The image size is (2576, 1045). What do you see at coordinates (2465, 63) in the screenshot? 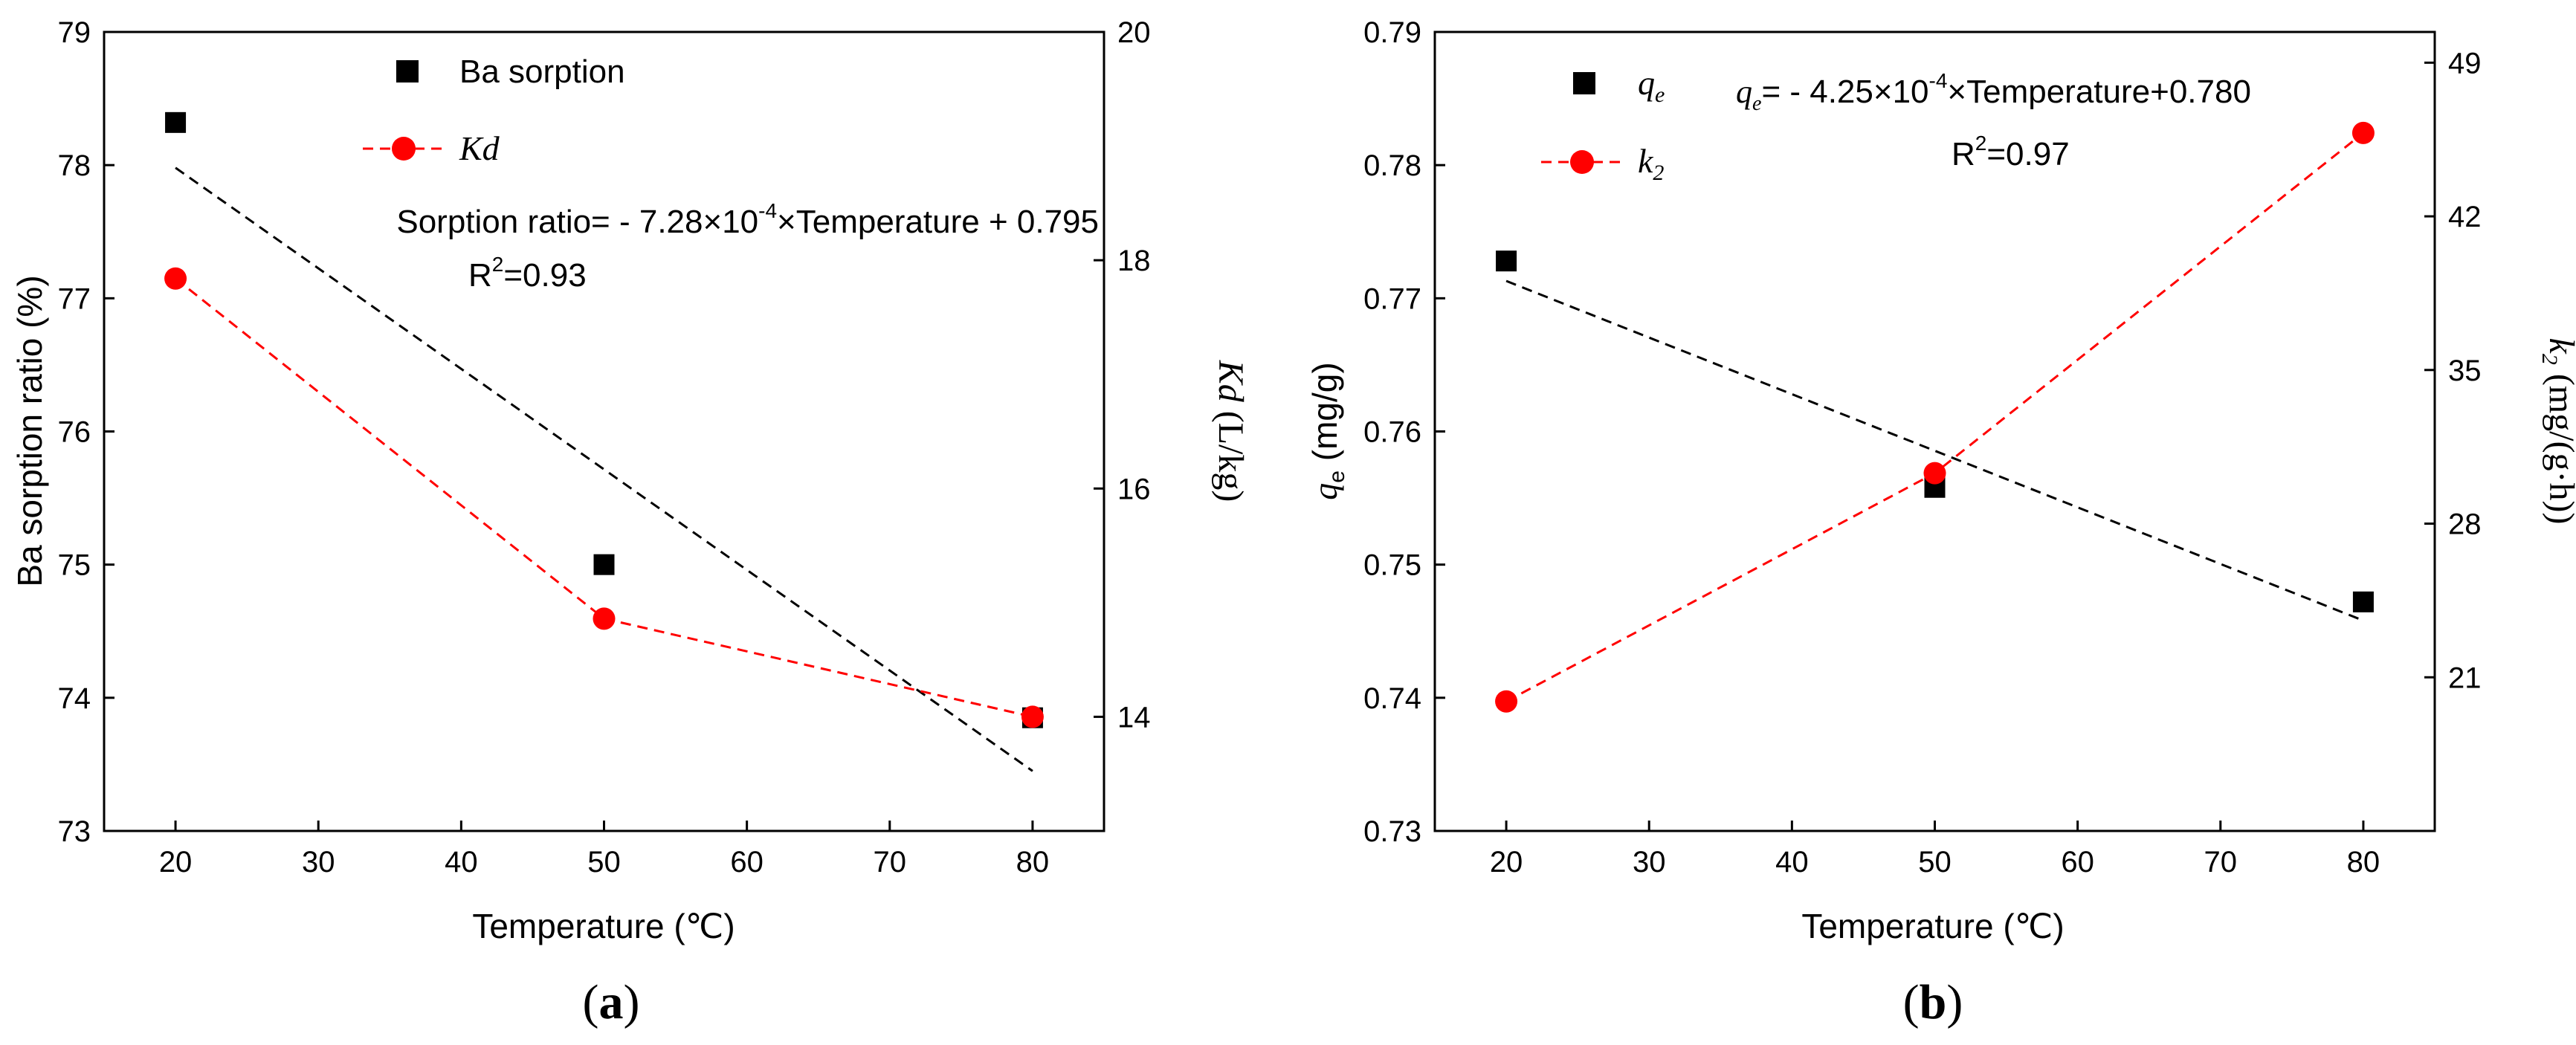
I see `y-right-tick-label-b-4: 49` at bounding box center [2465, 63].